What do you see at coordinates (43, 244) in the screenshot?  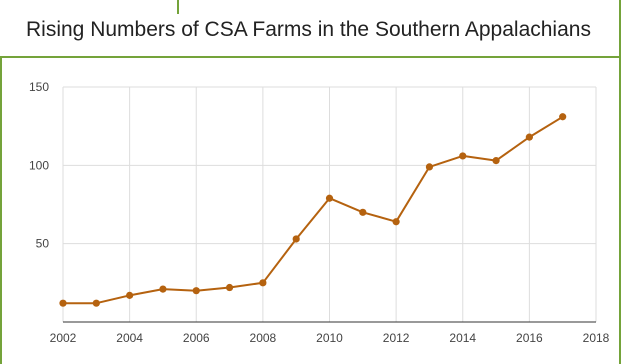 I see `y-tick-label: 50` at bounding box center [43, 244].